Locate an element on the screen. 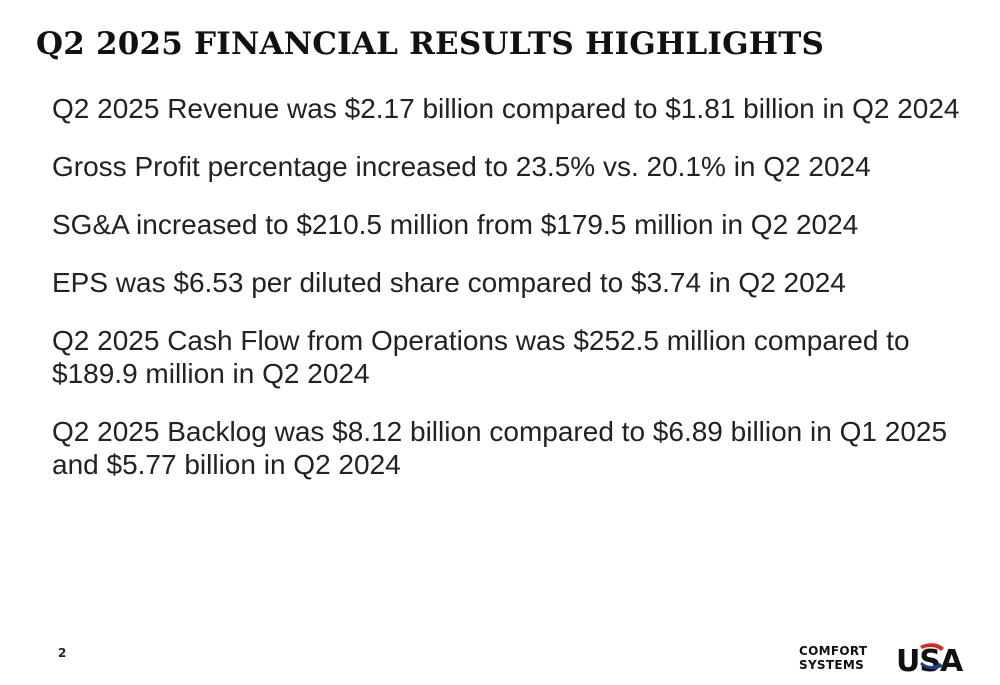 The height and width of the screenshot is (685, 1000). logo-swoosh-blue is located at coordinates (931, 666).